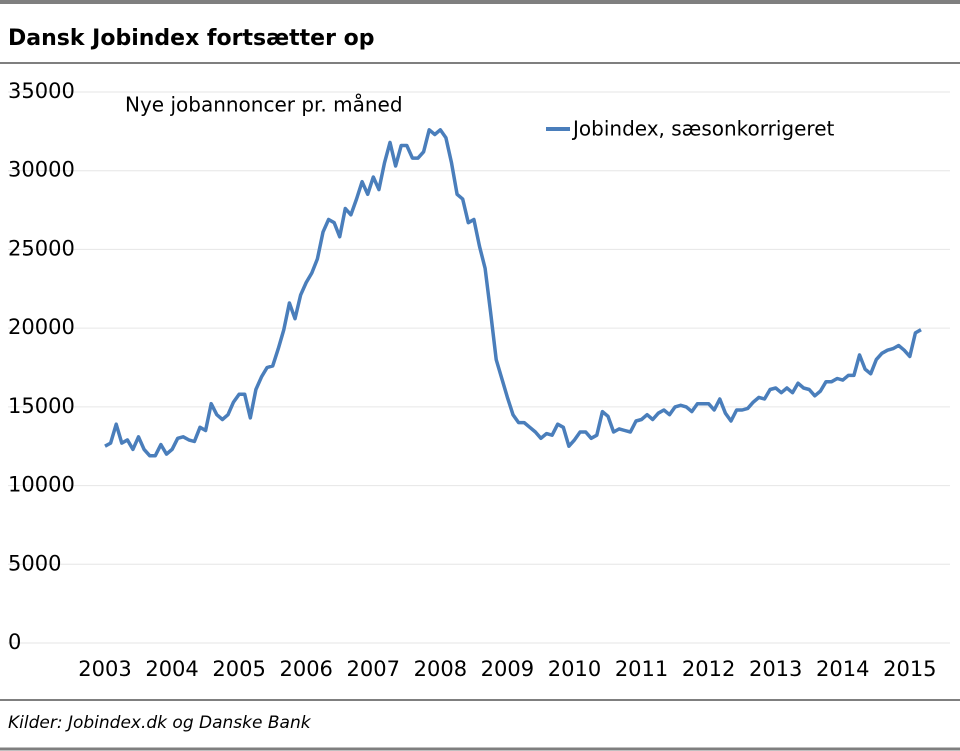 The width and height of the screenshot is (960, 751). What do you see at coordinates (41, 327) in the screenshot?
I see `y-tick-label: 20000` at bounding box center [41, 327].